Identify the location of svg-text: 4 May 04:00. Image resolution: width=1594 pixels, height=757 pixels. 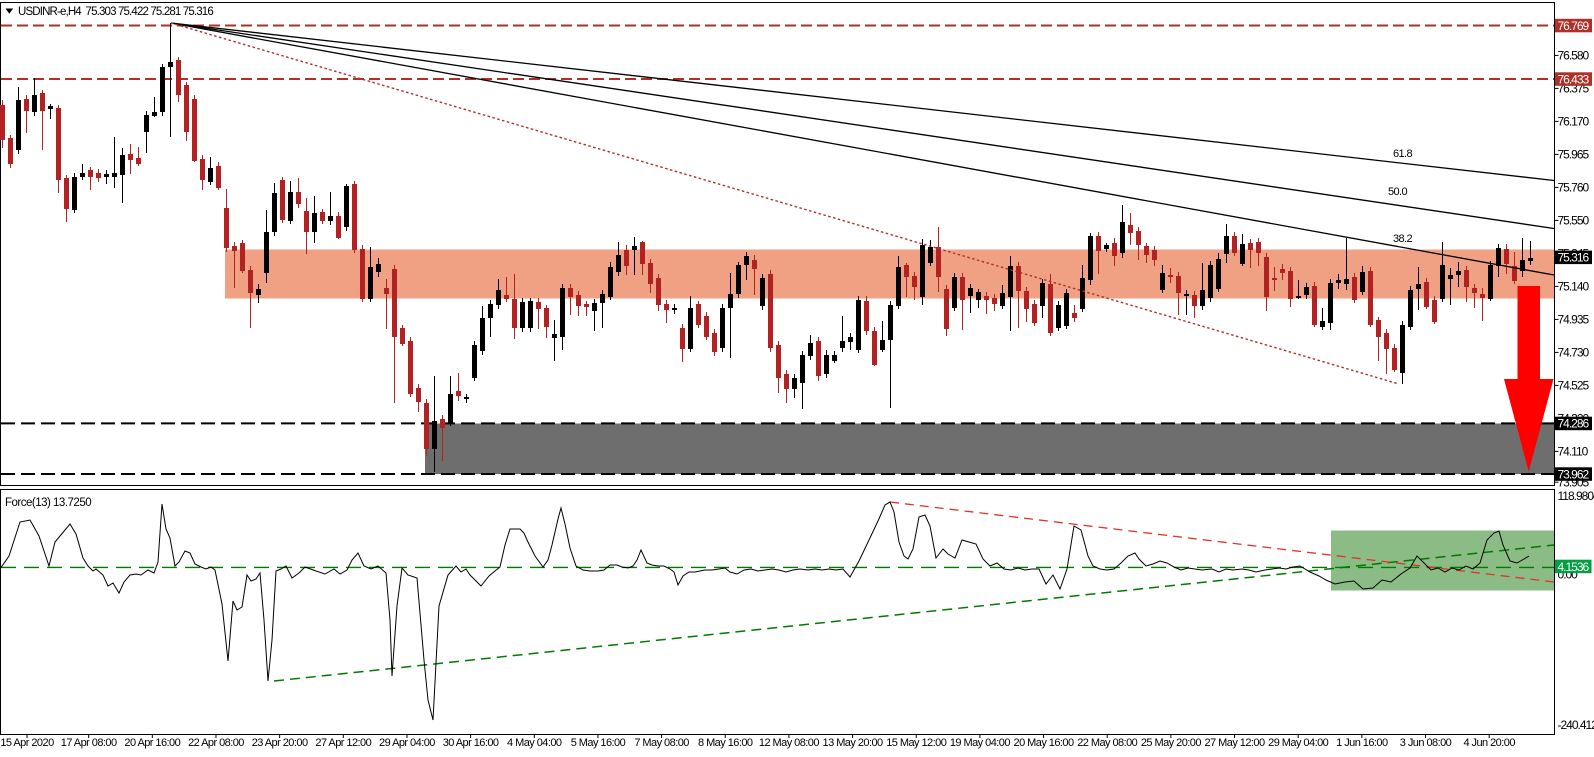
(534, 743).